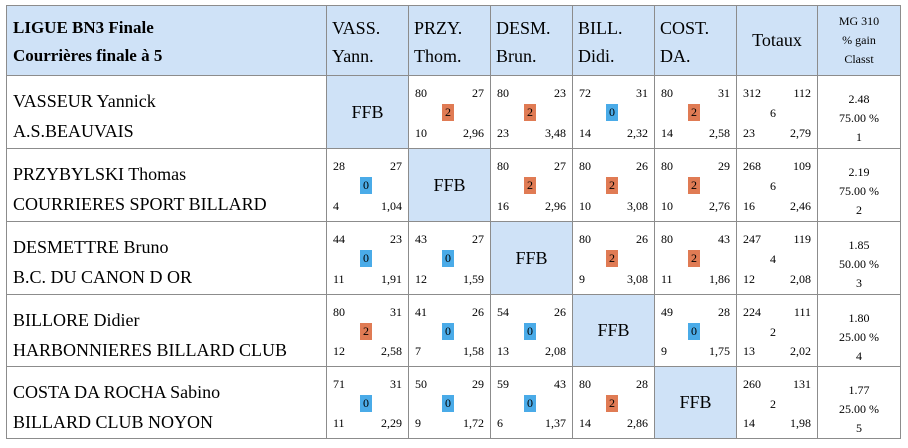  What do you see at coordinates (859, 137) in the screenshot?
I see `rank: 1` at bounding box center [859, 137].